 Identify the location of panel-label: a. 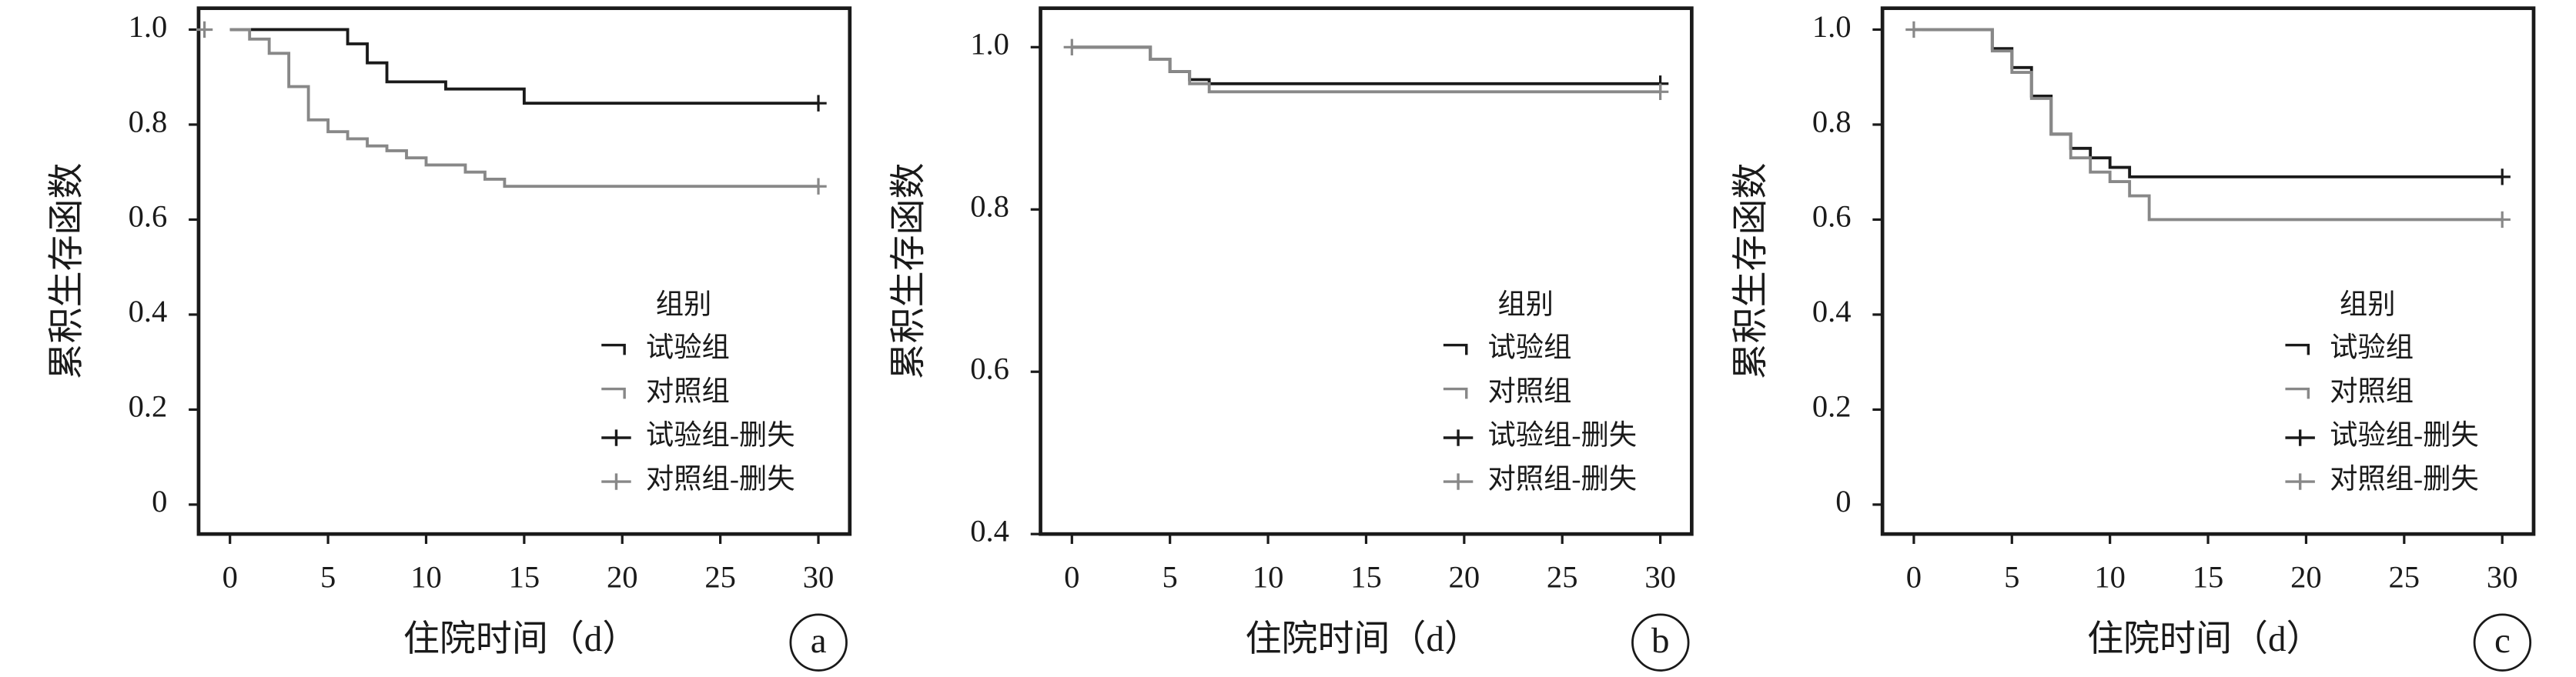
(819, 641).